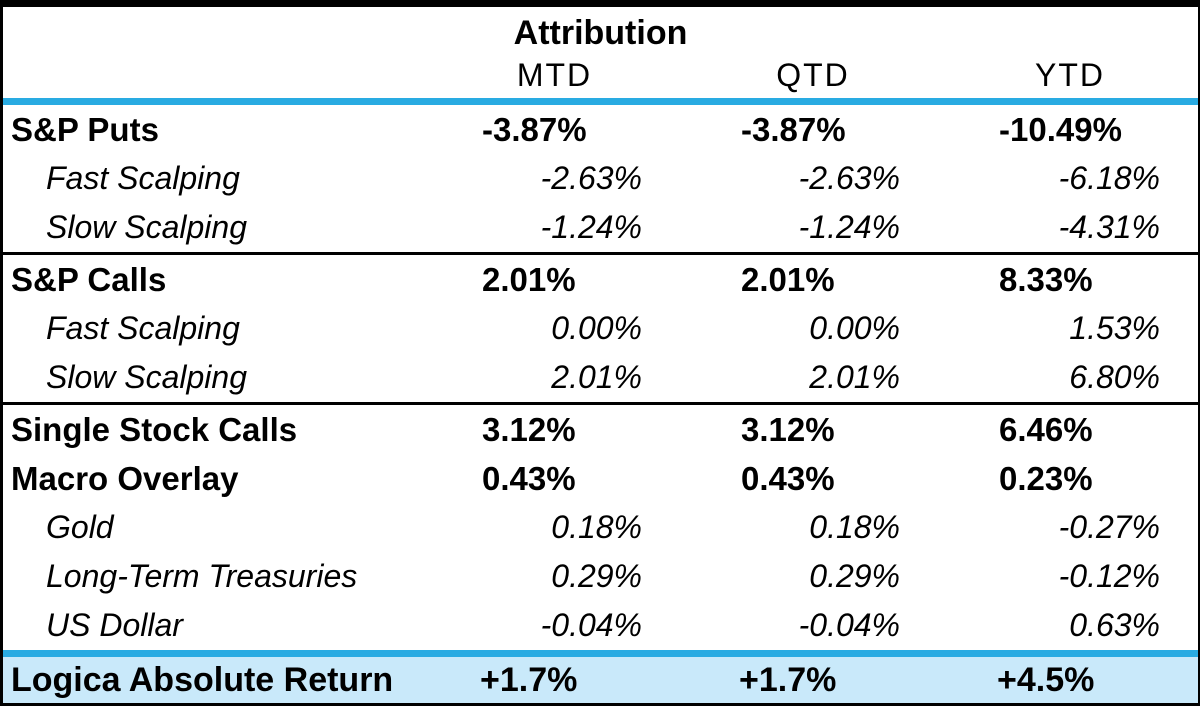  What do you see at coordinates (793, 129) in the screenshot?
I see `cell-qtd: -3.87%` at bounding box center [793, 129].